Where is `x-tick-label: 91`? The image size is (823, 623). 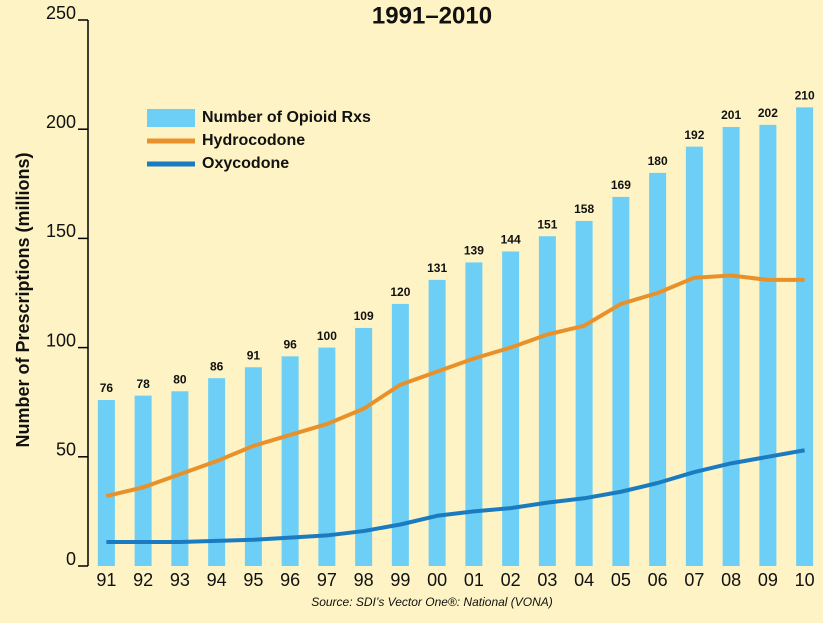
x-tick-label: 91 is located at coordinates (106, 580).